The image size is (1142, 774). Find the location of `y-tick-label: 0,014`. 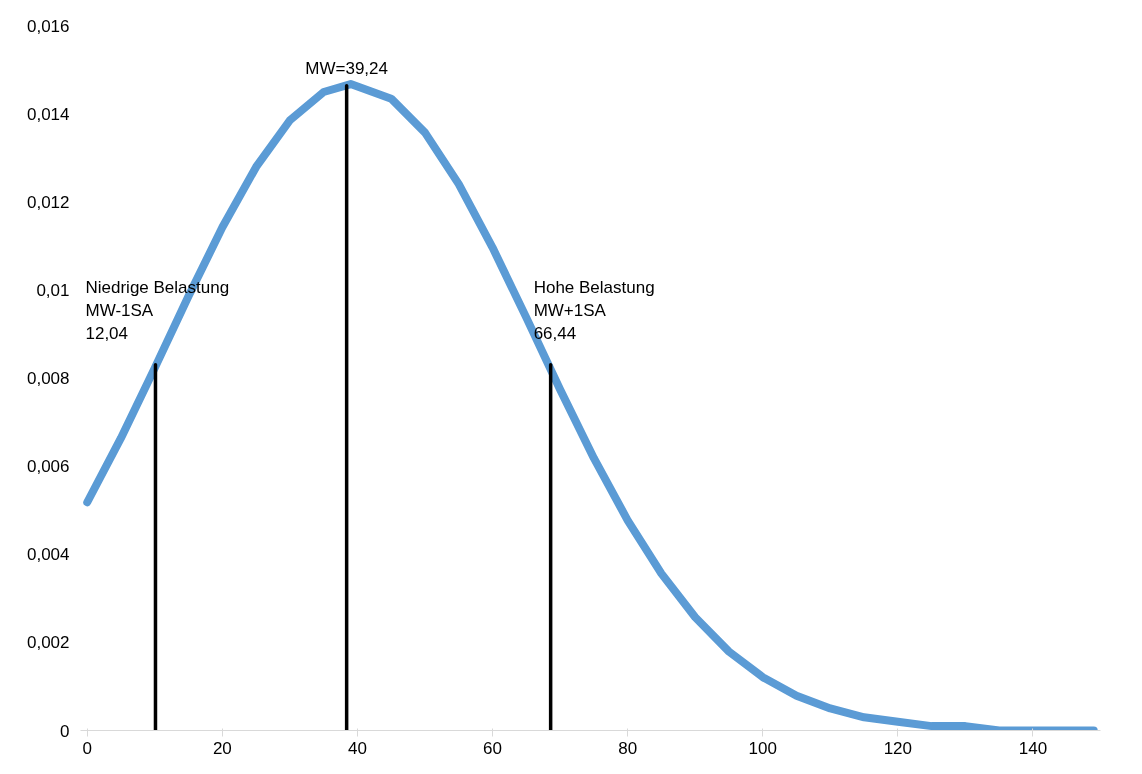

y-tick-label: 0,014 is located at coordinates (48, 114).